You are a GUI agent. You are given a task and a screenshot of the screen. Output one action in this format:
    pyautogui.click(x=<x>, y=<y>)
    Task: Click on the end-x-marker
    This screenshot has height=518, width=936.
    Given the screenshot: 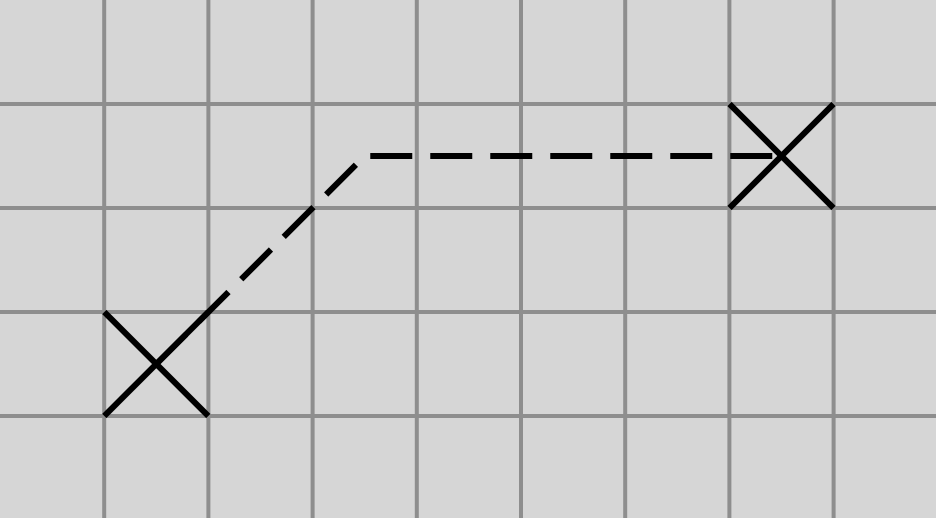 What is the action you would take?
    pyautogui.click(x=781, y=156)
    